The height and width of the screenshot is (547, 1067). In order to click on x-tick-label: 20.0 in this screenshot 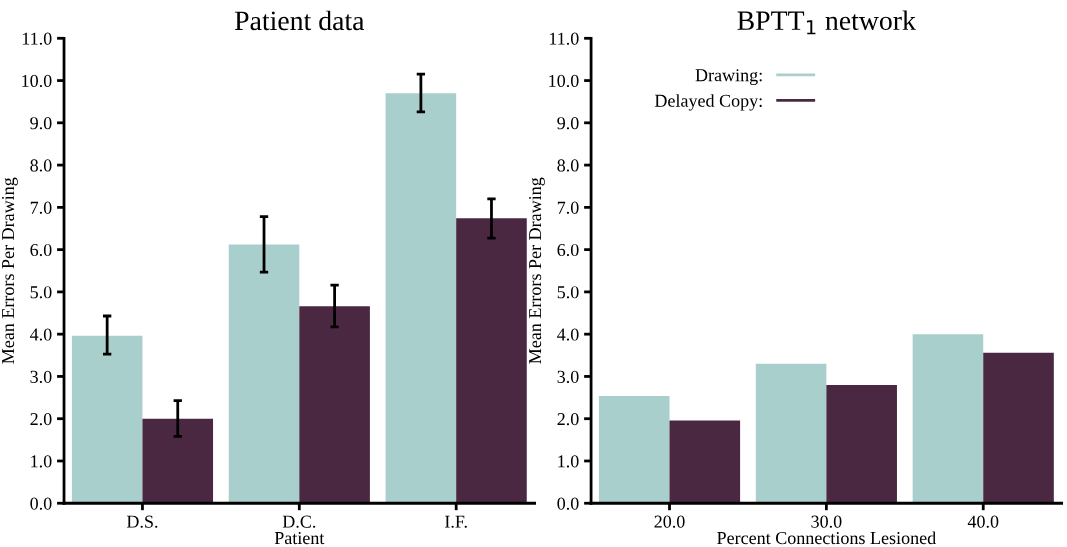, I will do `click(669, 521)`.